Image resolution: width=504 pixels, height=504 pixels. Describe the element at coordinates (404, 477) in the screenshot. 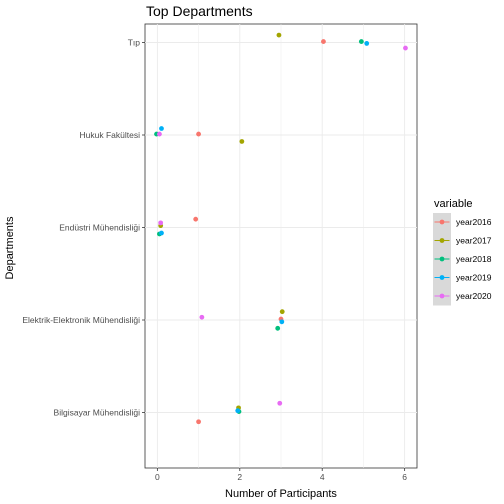

I see `x-tick-label: 6` at that location.